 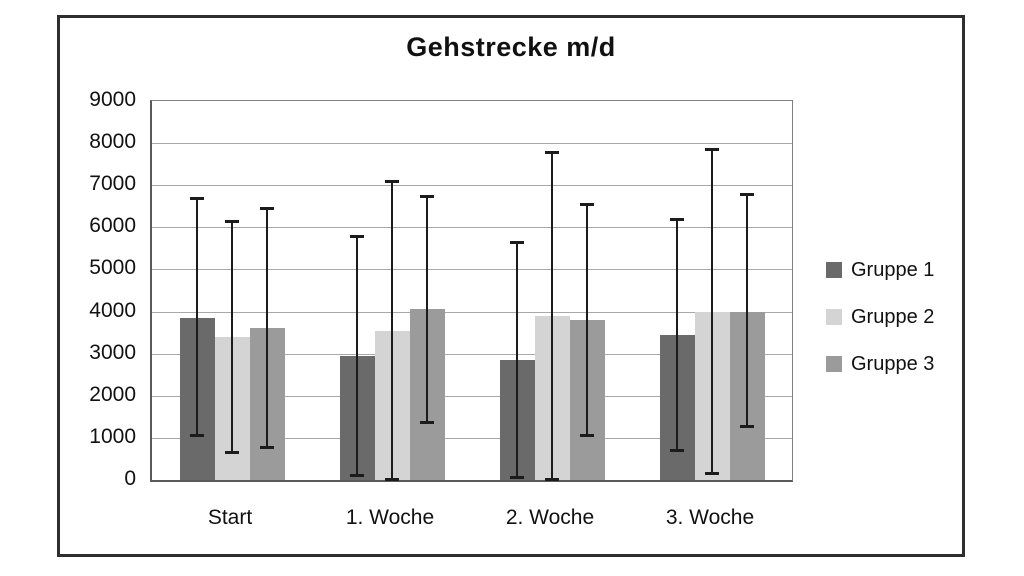 What do you see at coordinates (112, 268) in the screenshot?
I see `y-tick-label: 5000` at bounding box center [112, 268].